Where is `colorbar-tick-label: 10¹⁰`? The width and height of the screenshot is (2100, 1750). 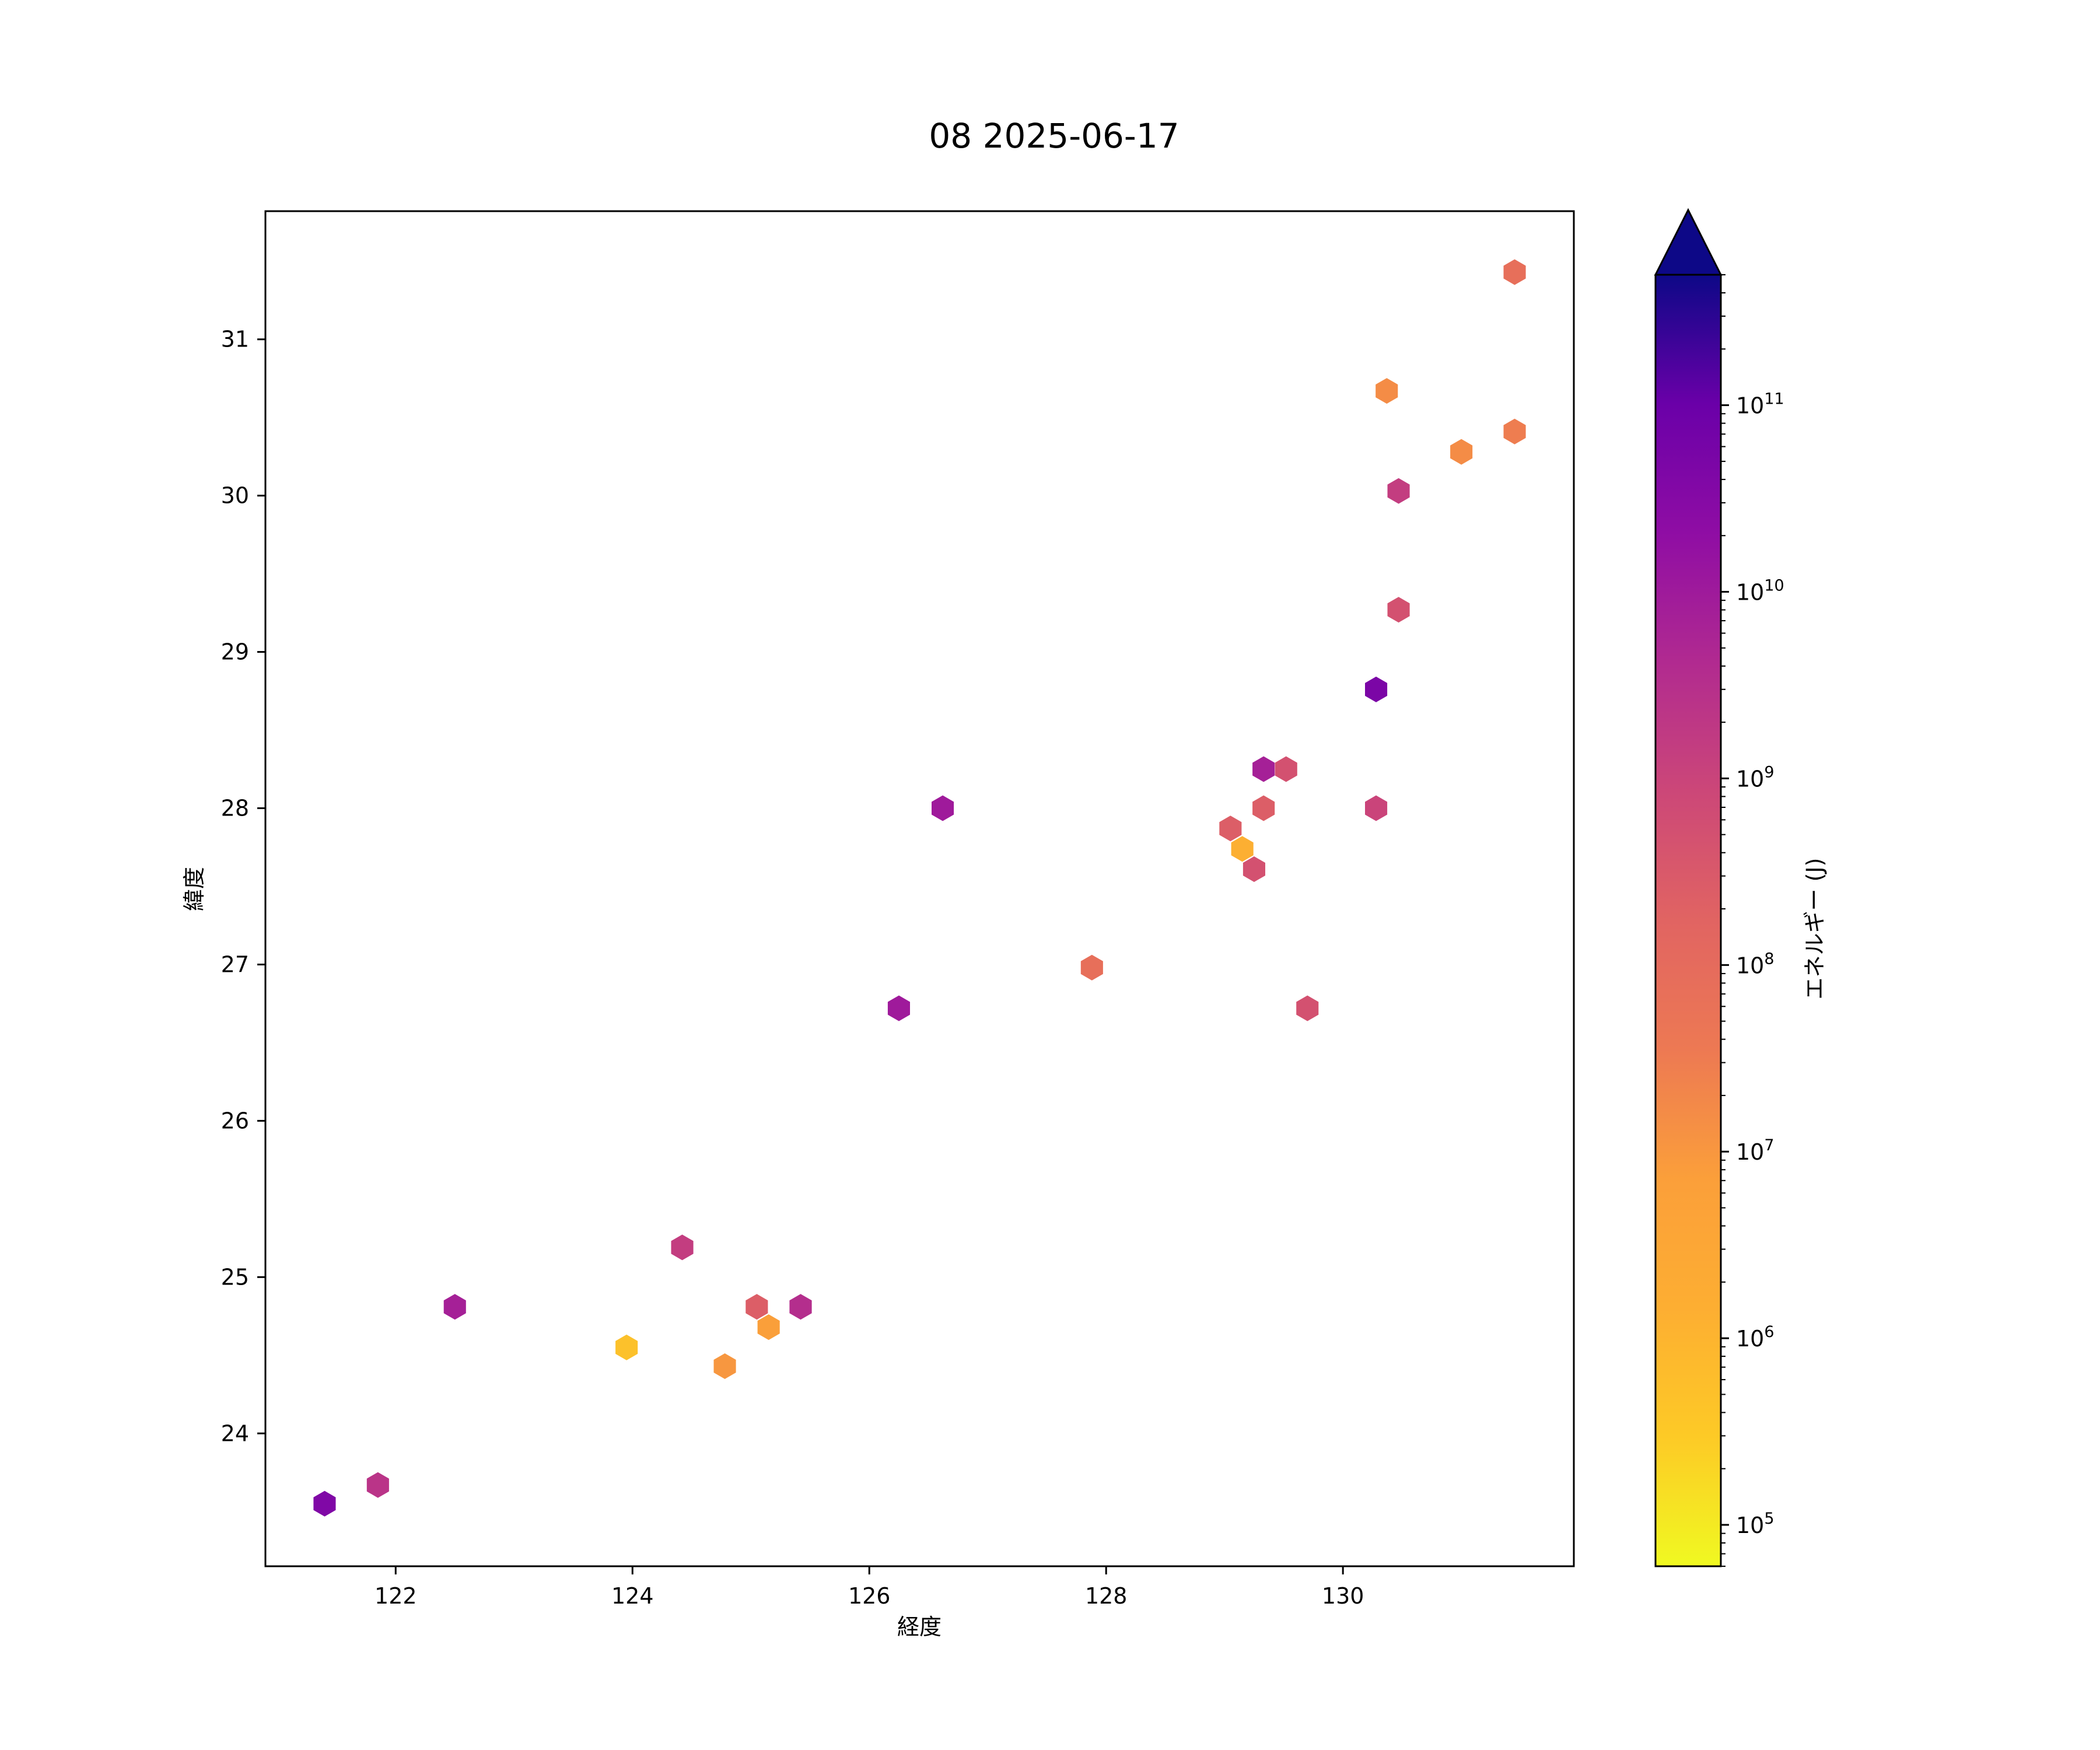 colorbar-tick-label: 10¹⁰ is located at coordinates (1760, 591).